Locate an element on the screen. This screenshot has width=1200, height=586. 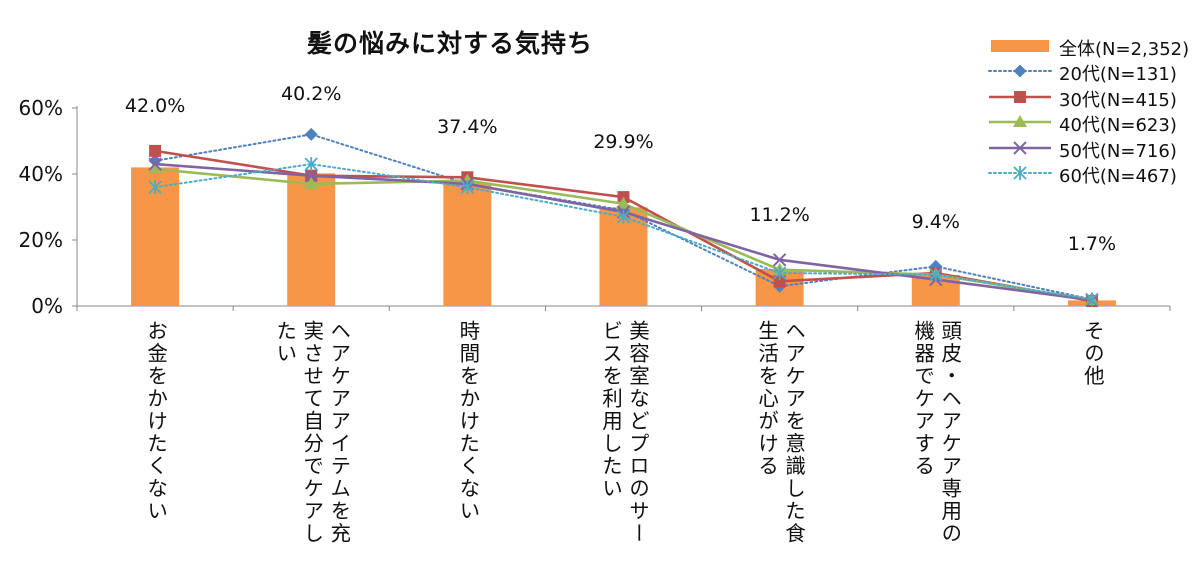
bar-value-label: 9.4% is located at coordinates (936, 222).